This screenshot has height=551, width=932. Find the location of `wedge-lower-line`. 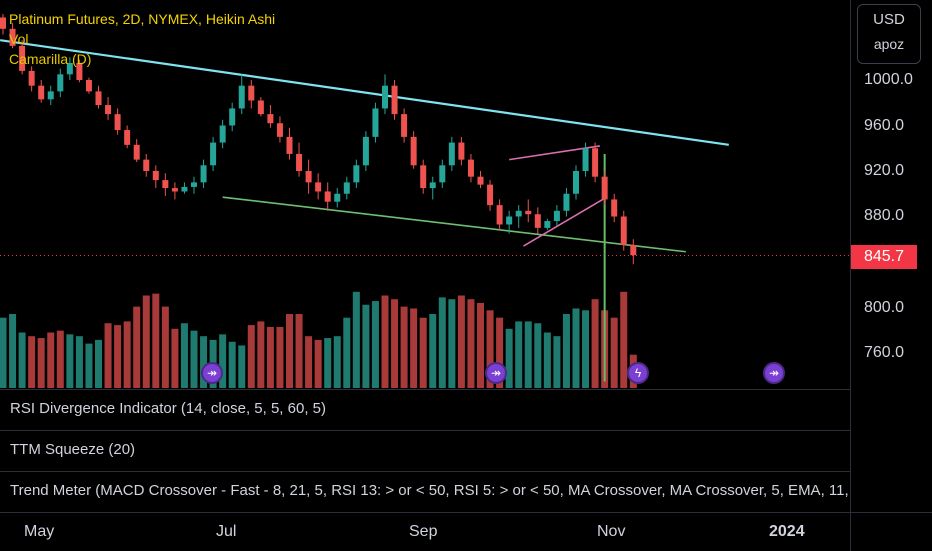

wedge-lower-line is located at coordinates (564, 222).